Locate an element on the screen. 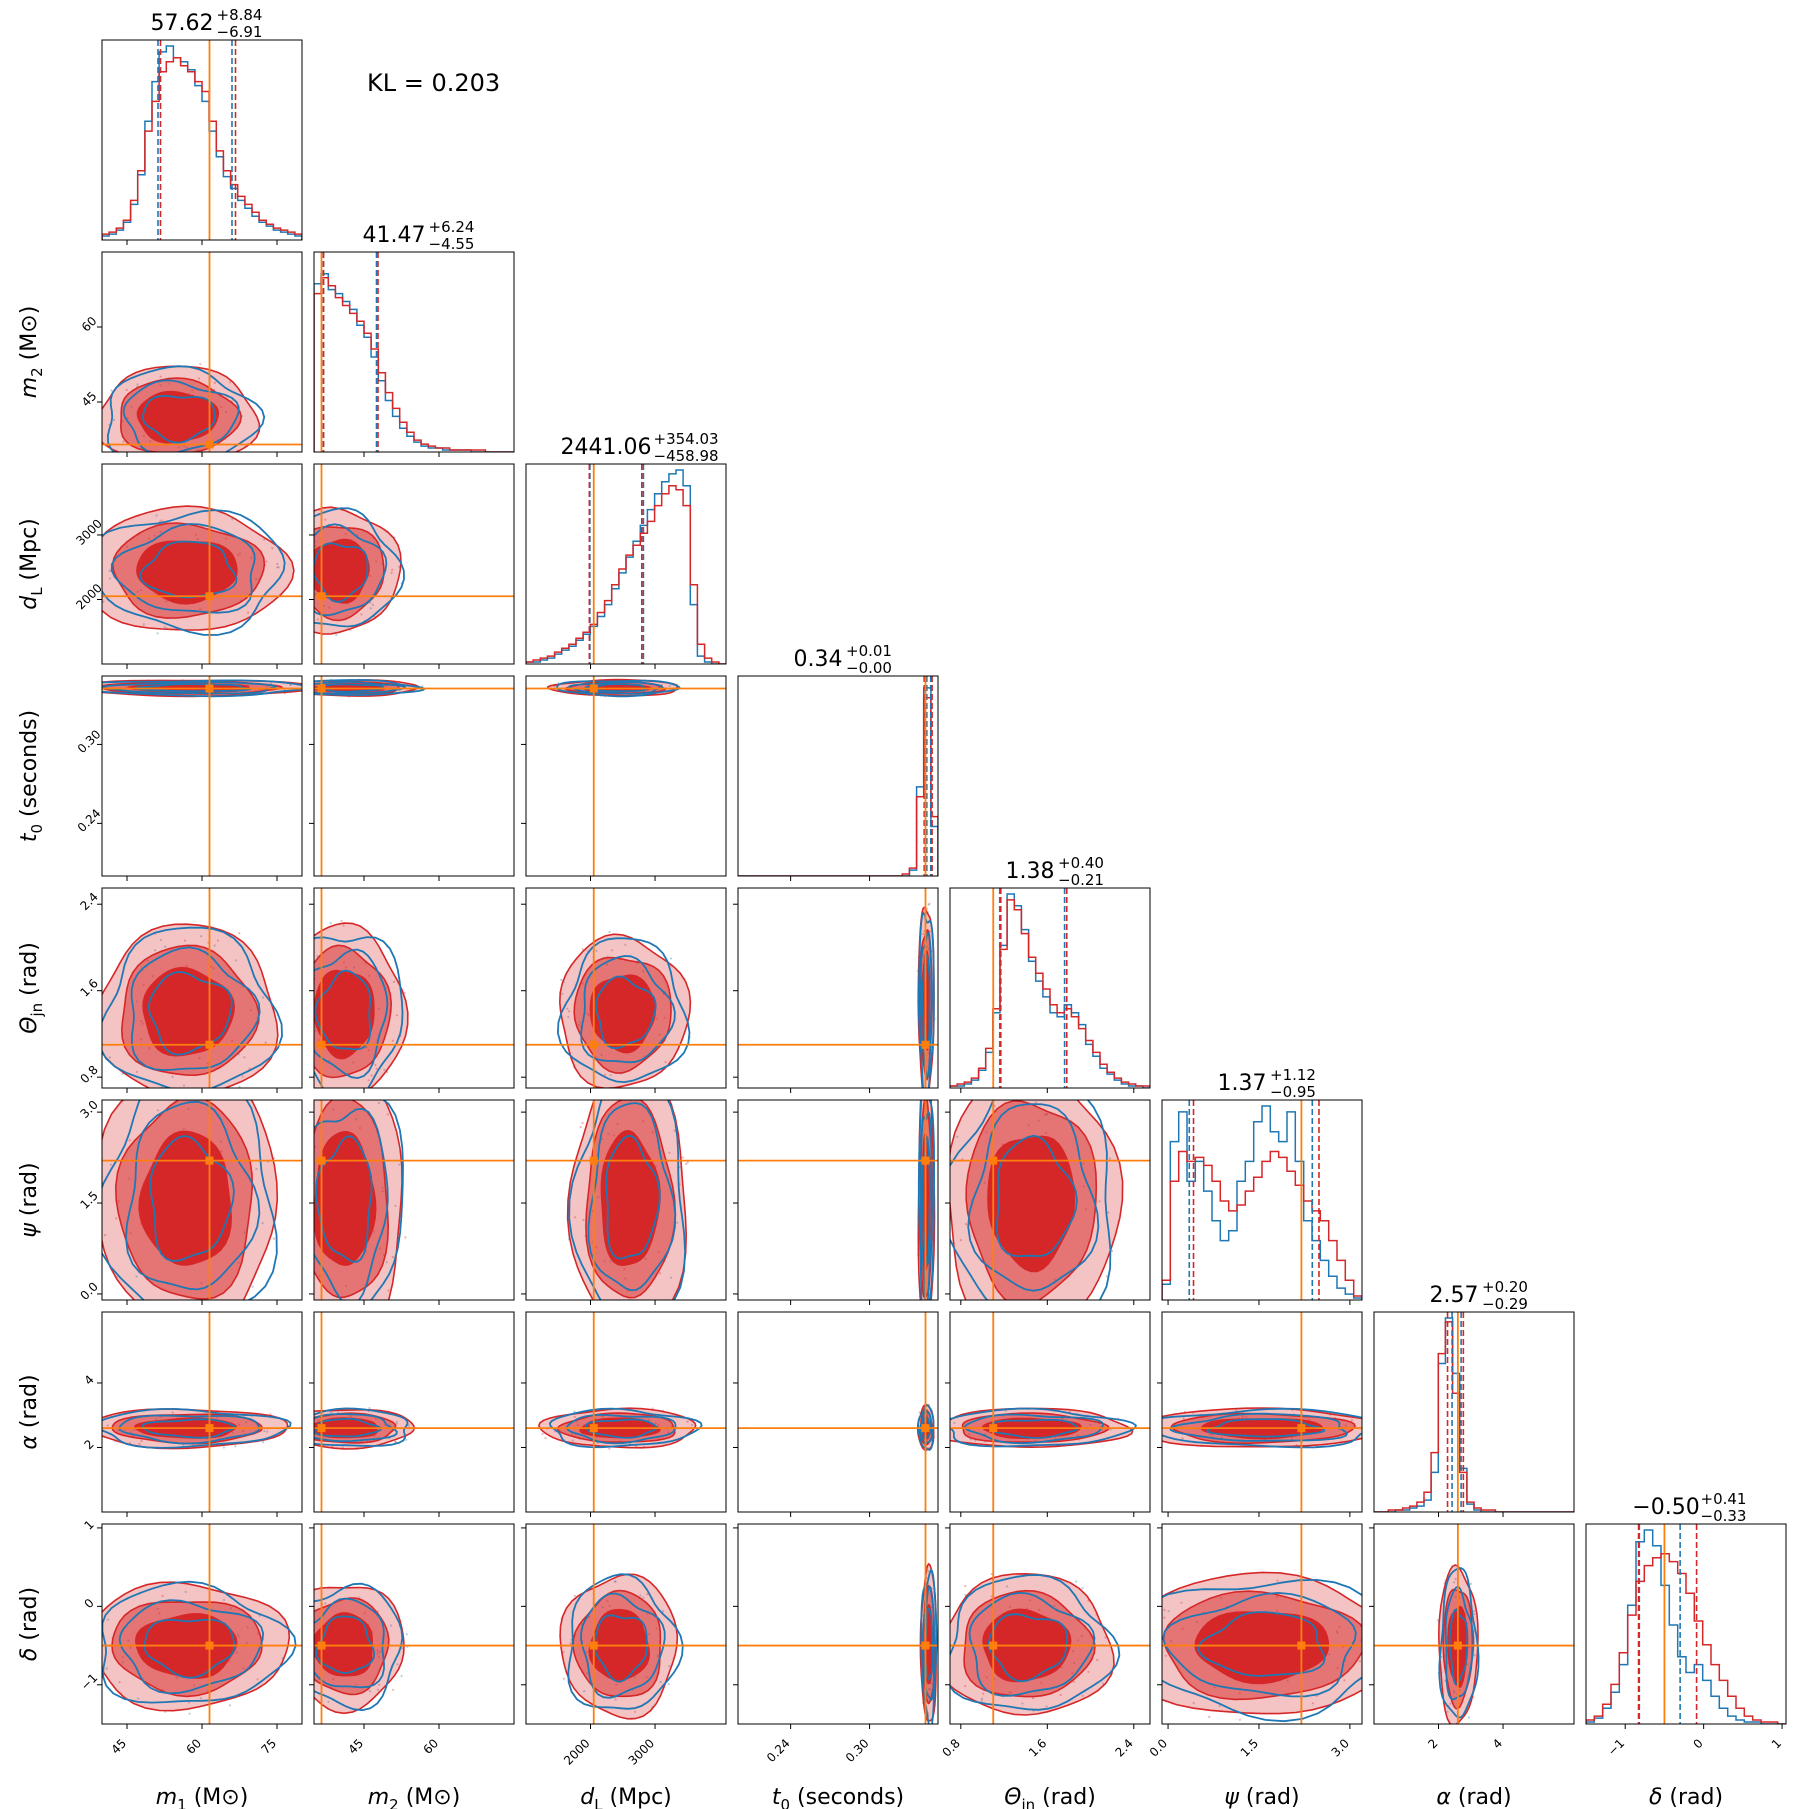 The height and width of the screenshot is (1809, 1809). title-plus-delta: +0.41 is located at coordinates (1724, 1499).